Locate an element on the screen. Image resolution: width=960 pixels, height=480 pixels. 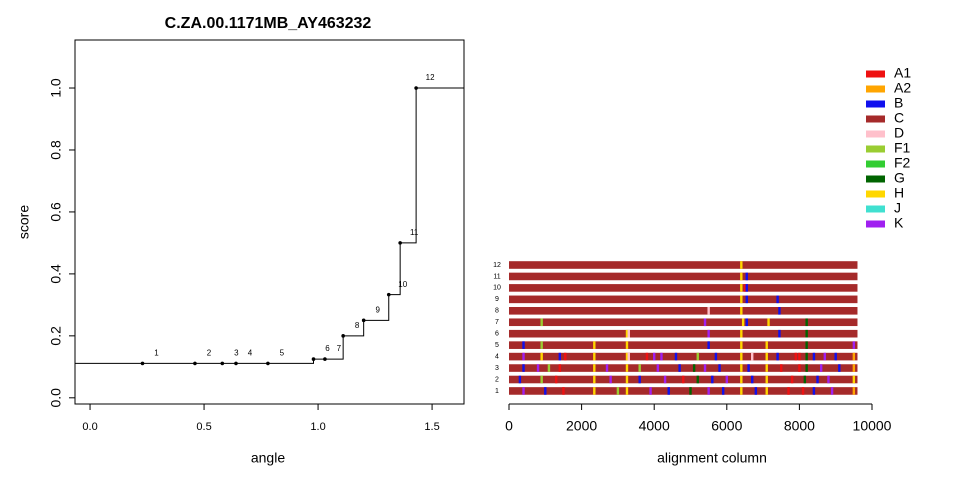
x-tick-label: 4000 is located at coordinates (654, 426).